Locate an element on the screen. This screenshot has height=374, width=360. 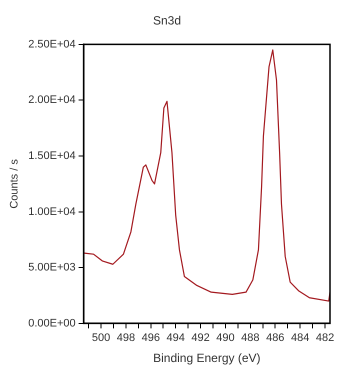
x-tick-label: 486 is located at coordinates (275, 338).